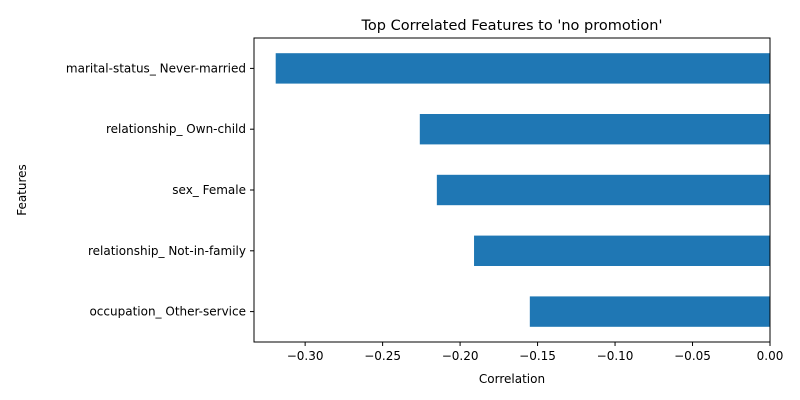 The width and height of the screenshot is (800, 400). I want to click on x-tick-label: −0.15, so click(537, 356).